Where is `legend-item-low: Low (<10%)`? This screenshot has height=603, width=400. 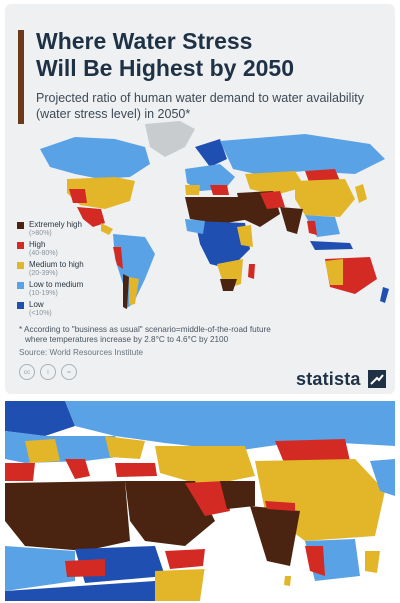 legend-item-low: Low (<10%) is located at coordinates (72, 310).